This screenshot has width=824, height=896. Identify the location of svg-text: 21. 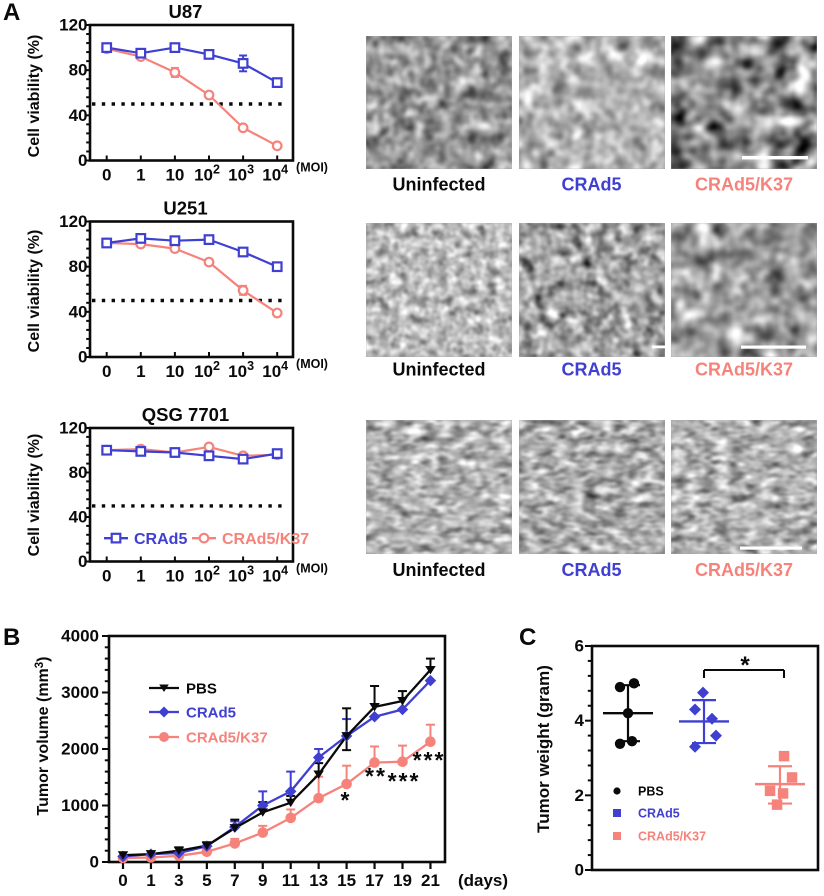
(430, 880).